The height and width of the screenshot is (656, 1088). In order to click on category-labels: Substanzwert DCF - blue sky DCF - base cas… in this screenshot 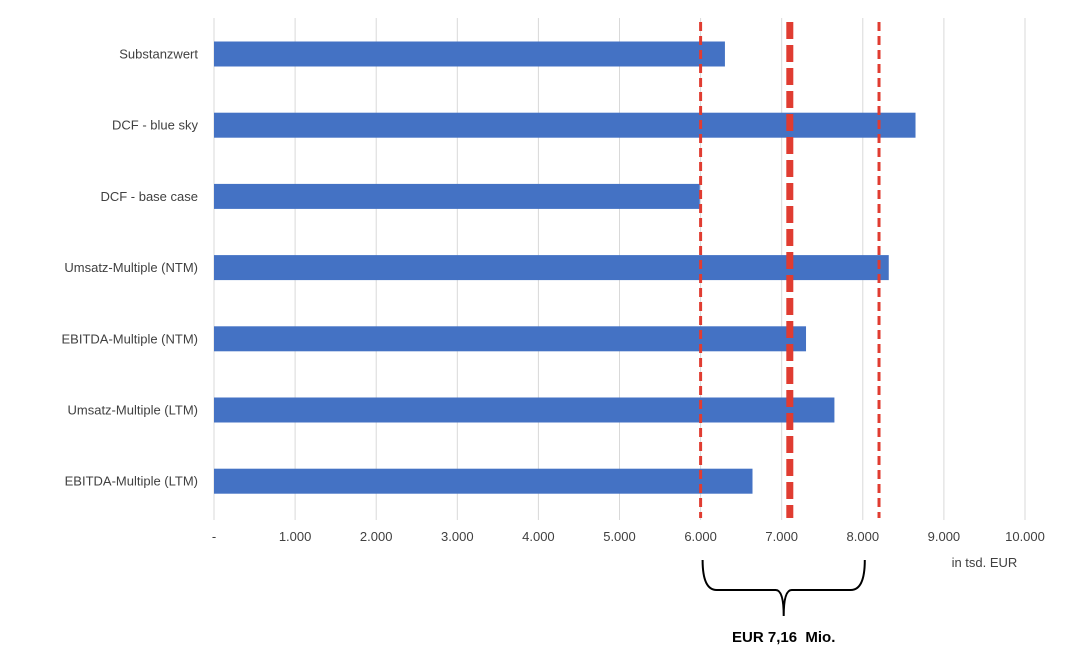, I will do `click(129, 268)`.